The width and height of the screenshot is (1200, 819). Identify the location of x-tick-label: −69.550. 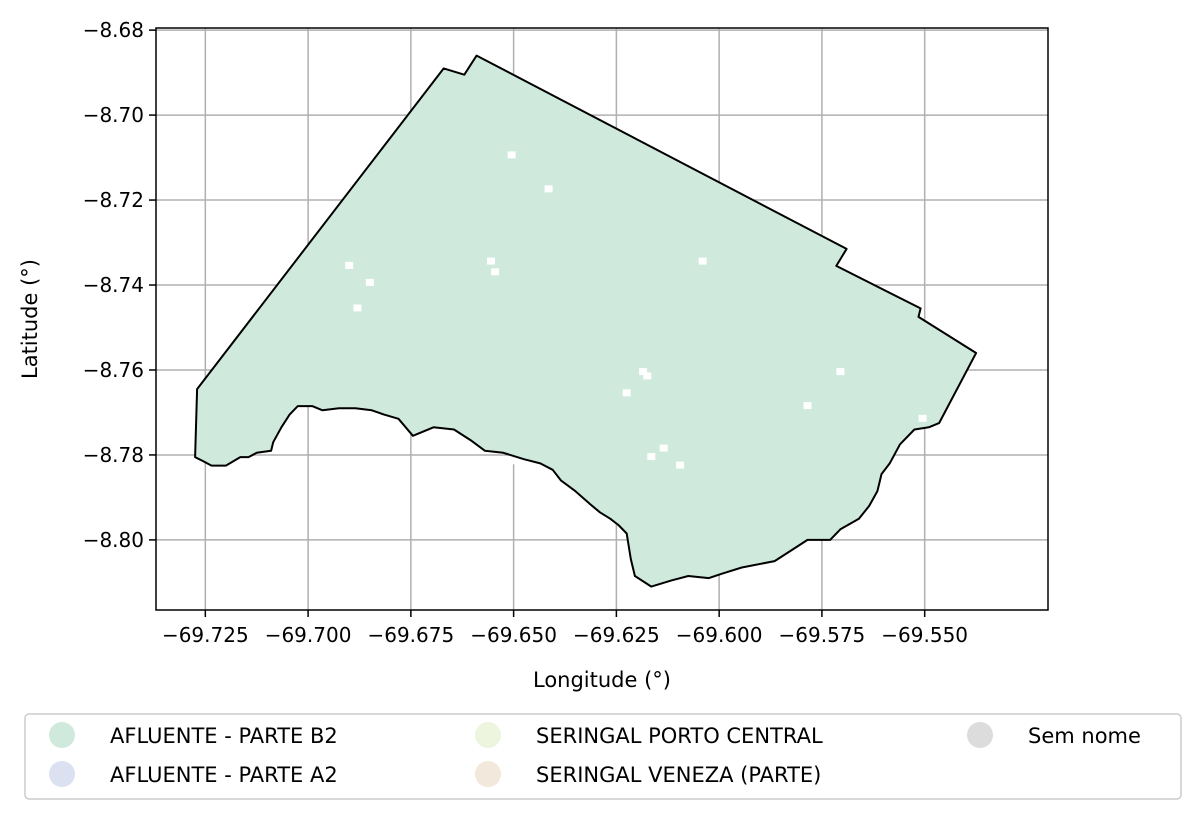
(924, 635).